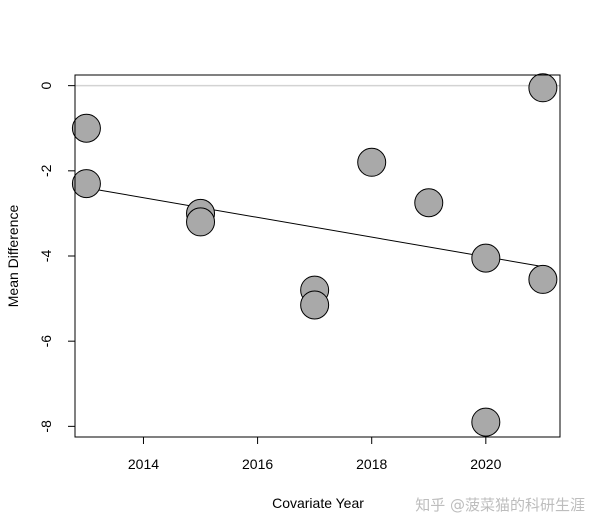 The image size is (600, 530). Describe the element at coordinates (46, 341) in the screenshot. I see `y-tick-label-3: -6` at that location.